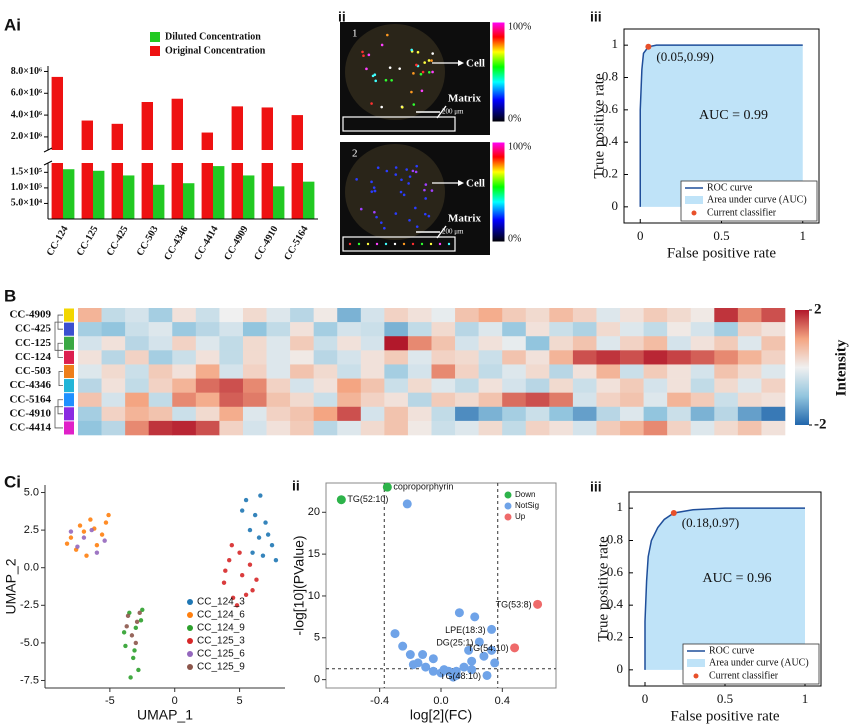  What do you see at coordinates (26, 114) in the screenshot?
I see `y-tick-label: 4.0×10⁶` at bounding box center [26, 114].